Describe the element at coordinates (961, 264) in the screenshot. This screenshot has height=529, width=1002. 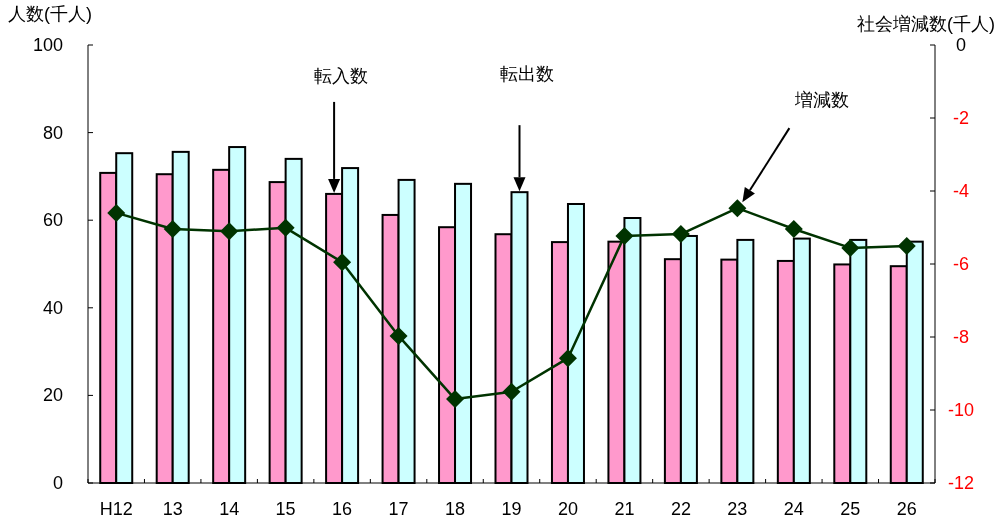
I see `y2-tick-label: -6` at that location.